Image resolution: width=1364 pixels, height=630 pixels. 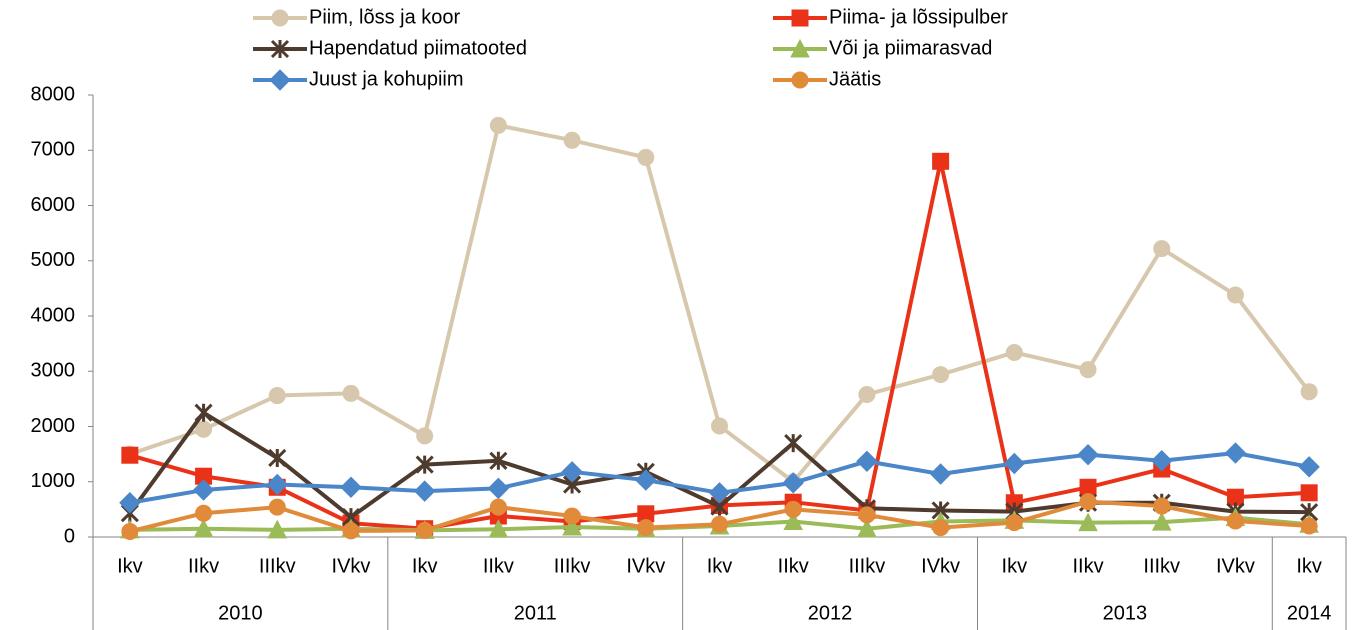 I want to click on y-tick-label: 7000, so click(x=53, y=150).